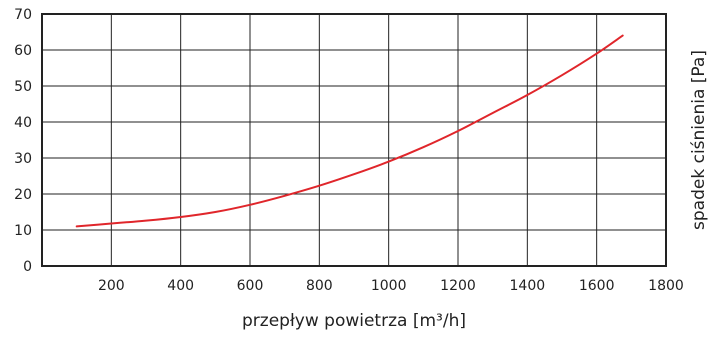  I want to click on y-tick-label: 70, so click(23, 15).